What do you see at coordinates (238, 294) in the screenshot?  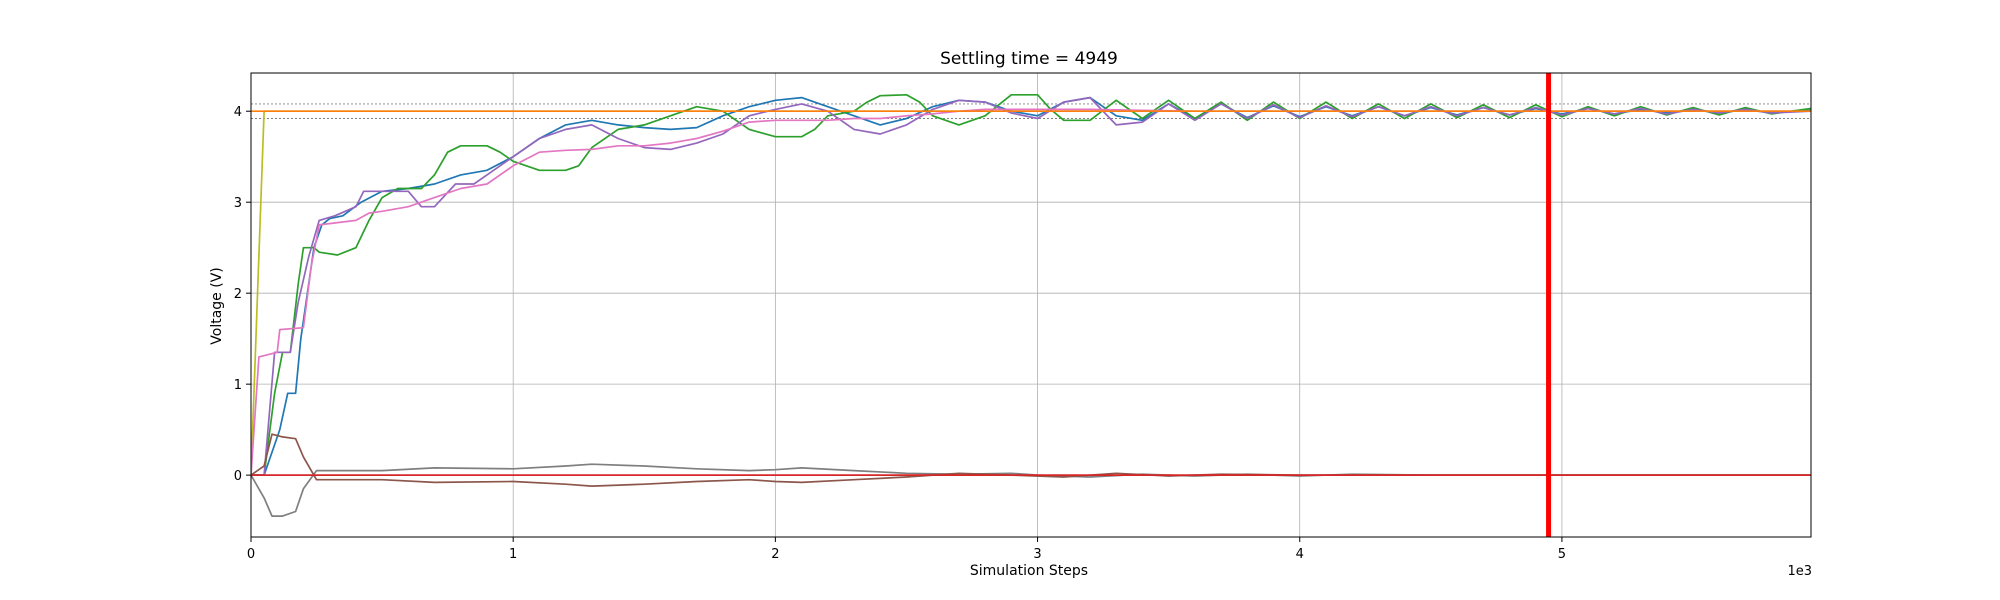 I see `y-tick-label: 2` at bounding box center [238, 294].